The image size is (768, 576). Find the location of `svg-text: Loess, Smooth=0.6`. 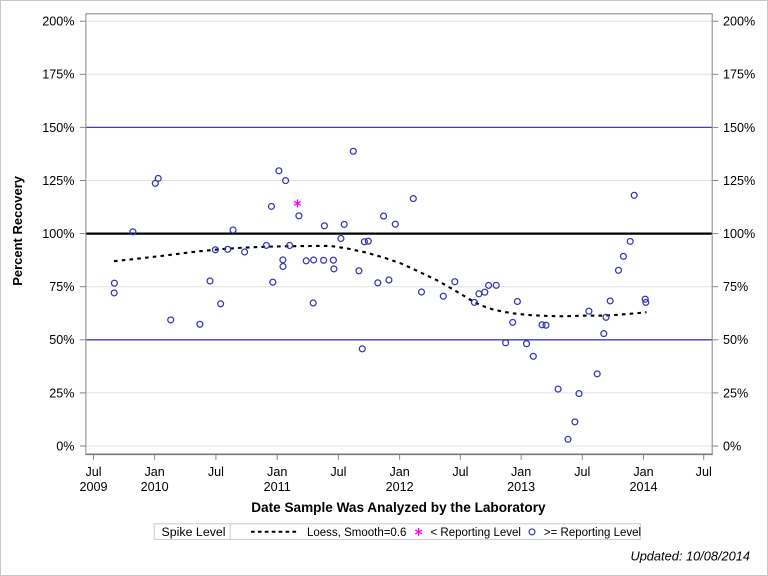

svg-text: Loess, Smooth=0.6 is located at coordinates (356, 533).